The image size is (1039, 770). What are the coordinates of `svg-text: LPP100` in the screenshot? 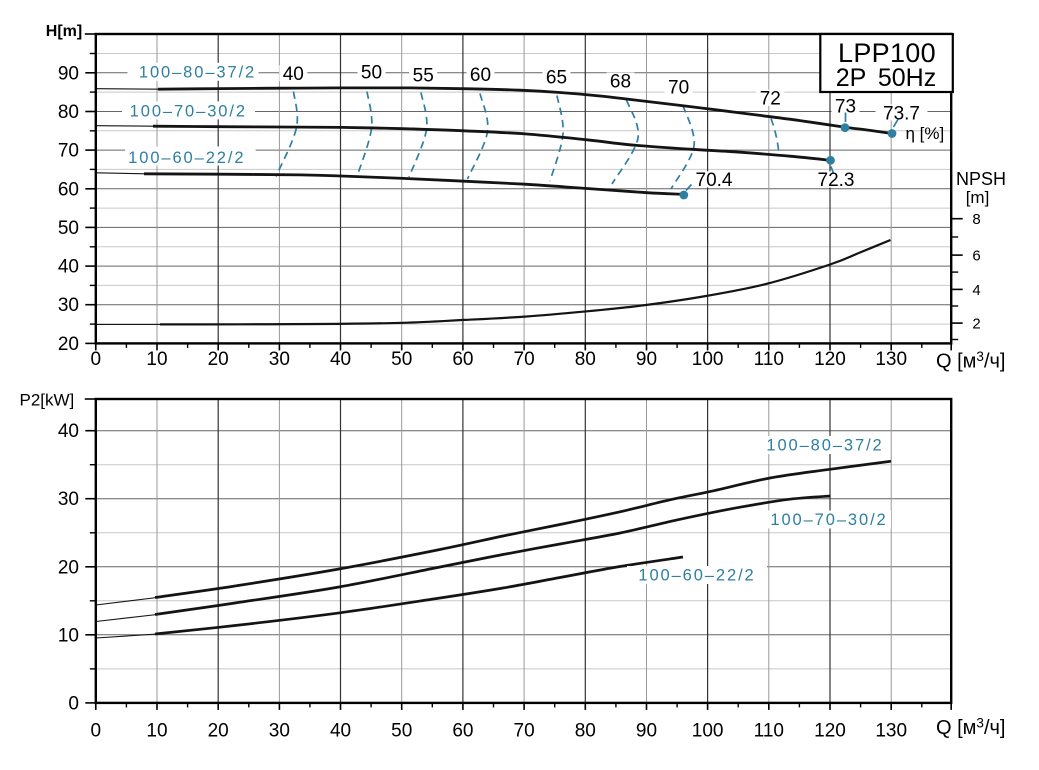 It's located at (887, 53).